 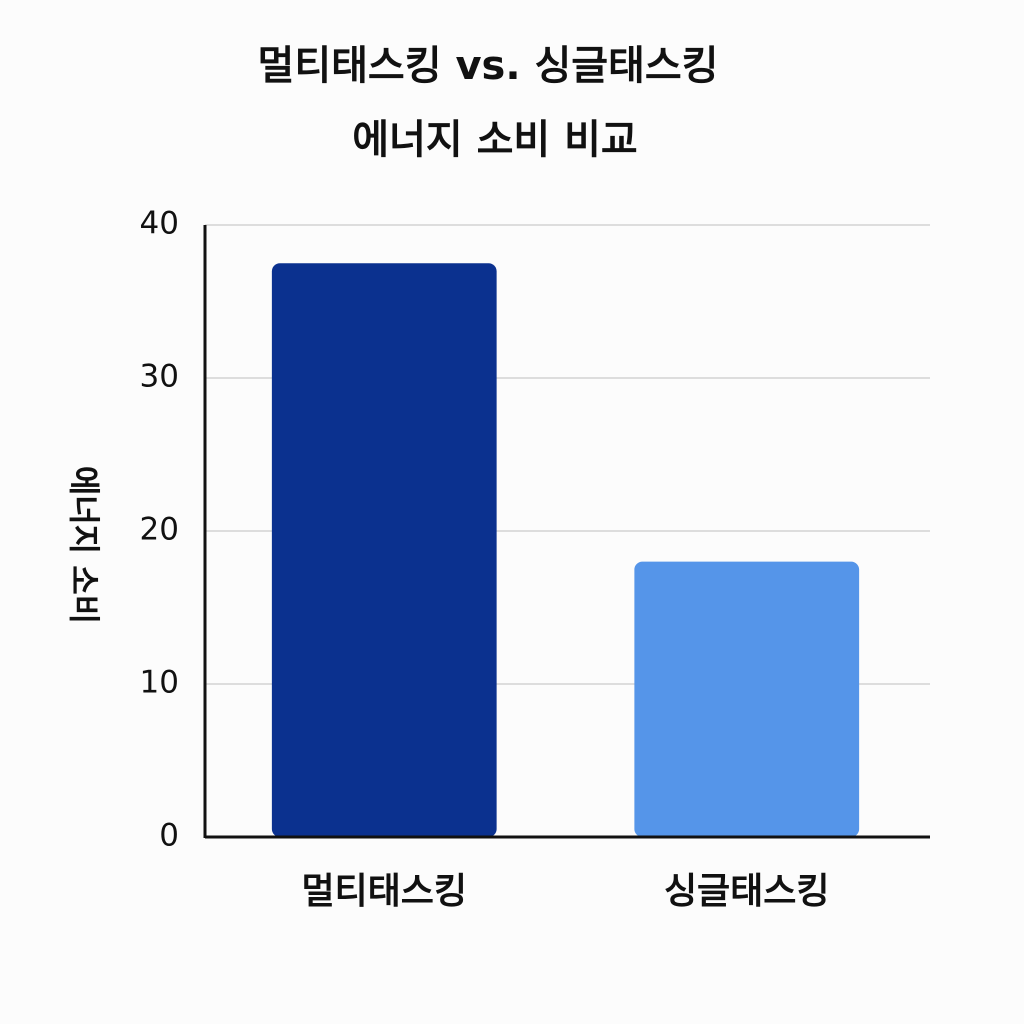 What do you see at coordinates (488, 66) in the screenshot?
I see `chart-title: 멀티태스킹 vs. 싱글태스킹` at bounding box center [488, 66].